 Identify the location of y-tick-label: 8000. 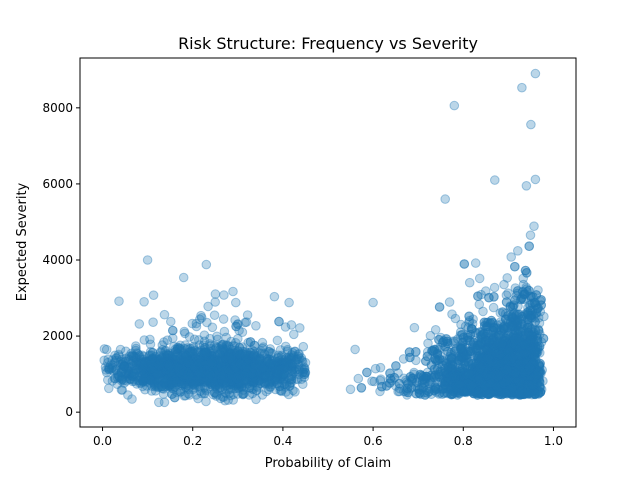
(57, 108).